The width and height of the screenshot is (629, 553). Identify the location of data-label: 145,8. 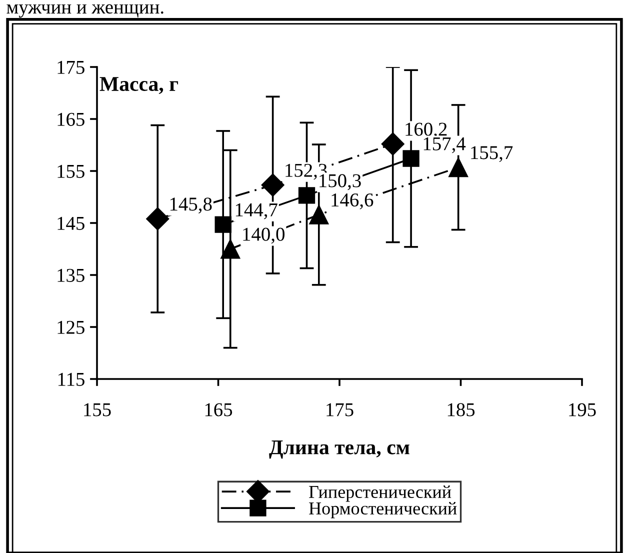
(191, 206).